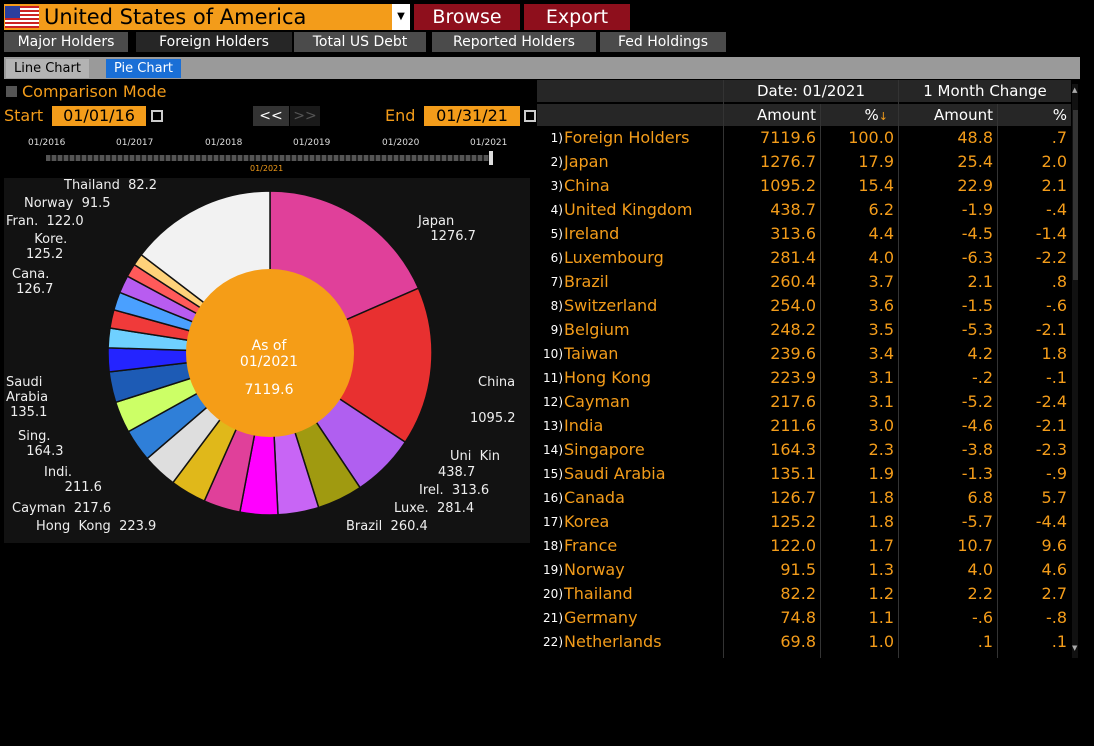  What do you see at coordinates (267, 168) in the screenshot?
I see `timeline-current: 01/2021` at bounding box center [267, 168].